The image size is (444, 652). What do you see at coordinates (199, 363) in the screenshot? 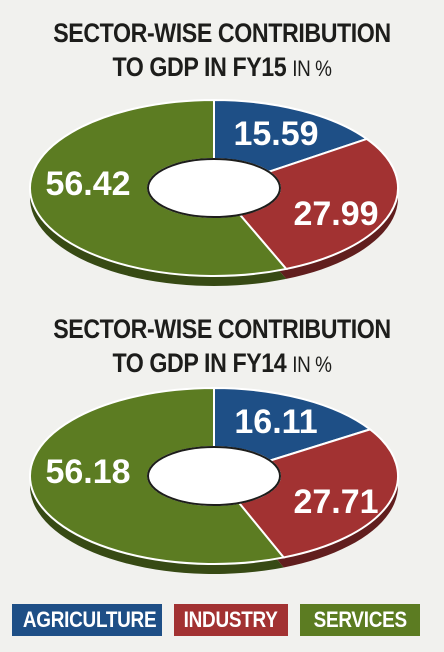
I see `chart-title-year: TO GDP IN FY14` at bounding box center [199, 363].